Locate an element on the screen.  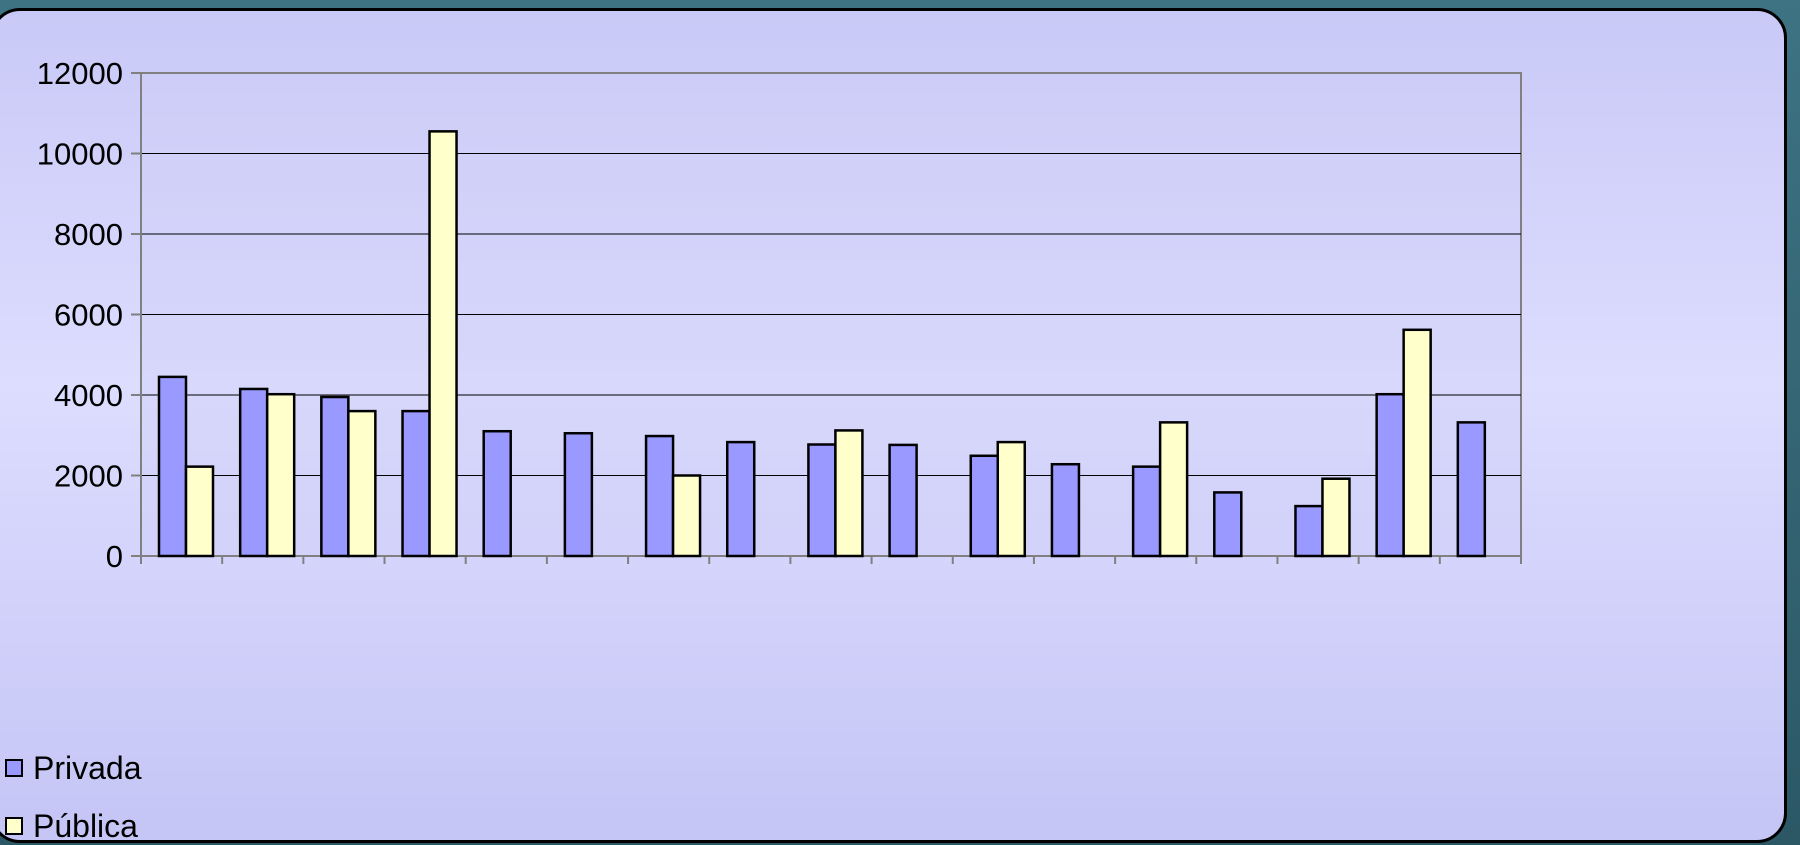
legend: Privada Pública is located at coordinates (73, 791).